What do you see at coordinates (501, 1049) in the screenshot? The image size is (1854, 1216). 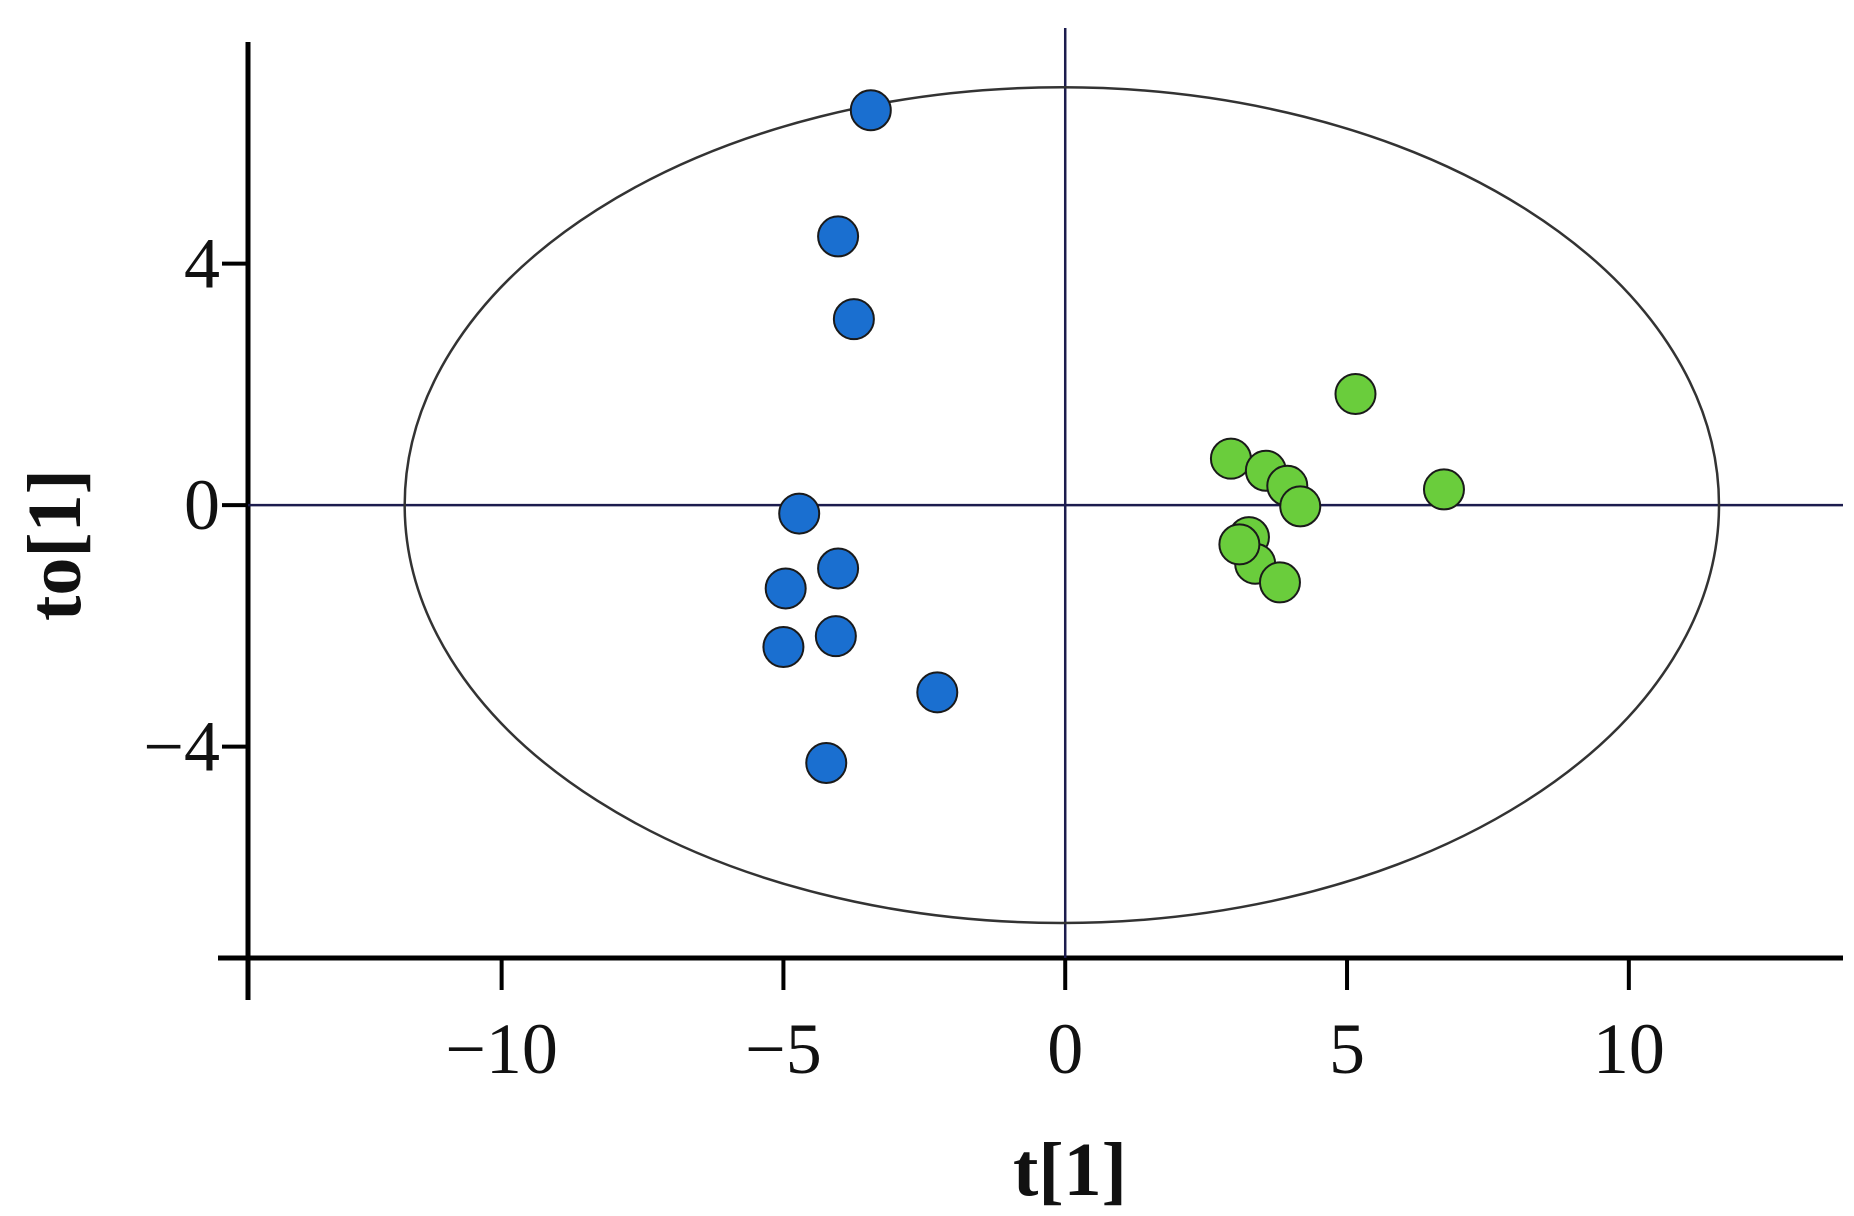 I see `x-tick-label: −10` at bounding box center [501, 1049].